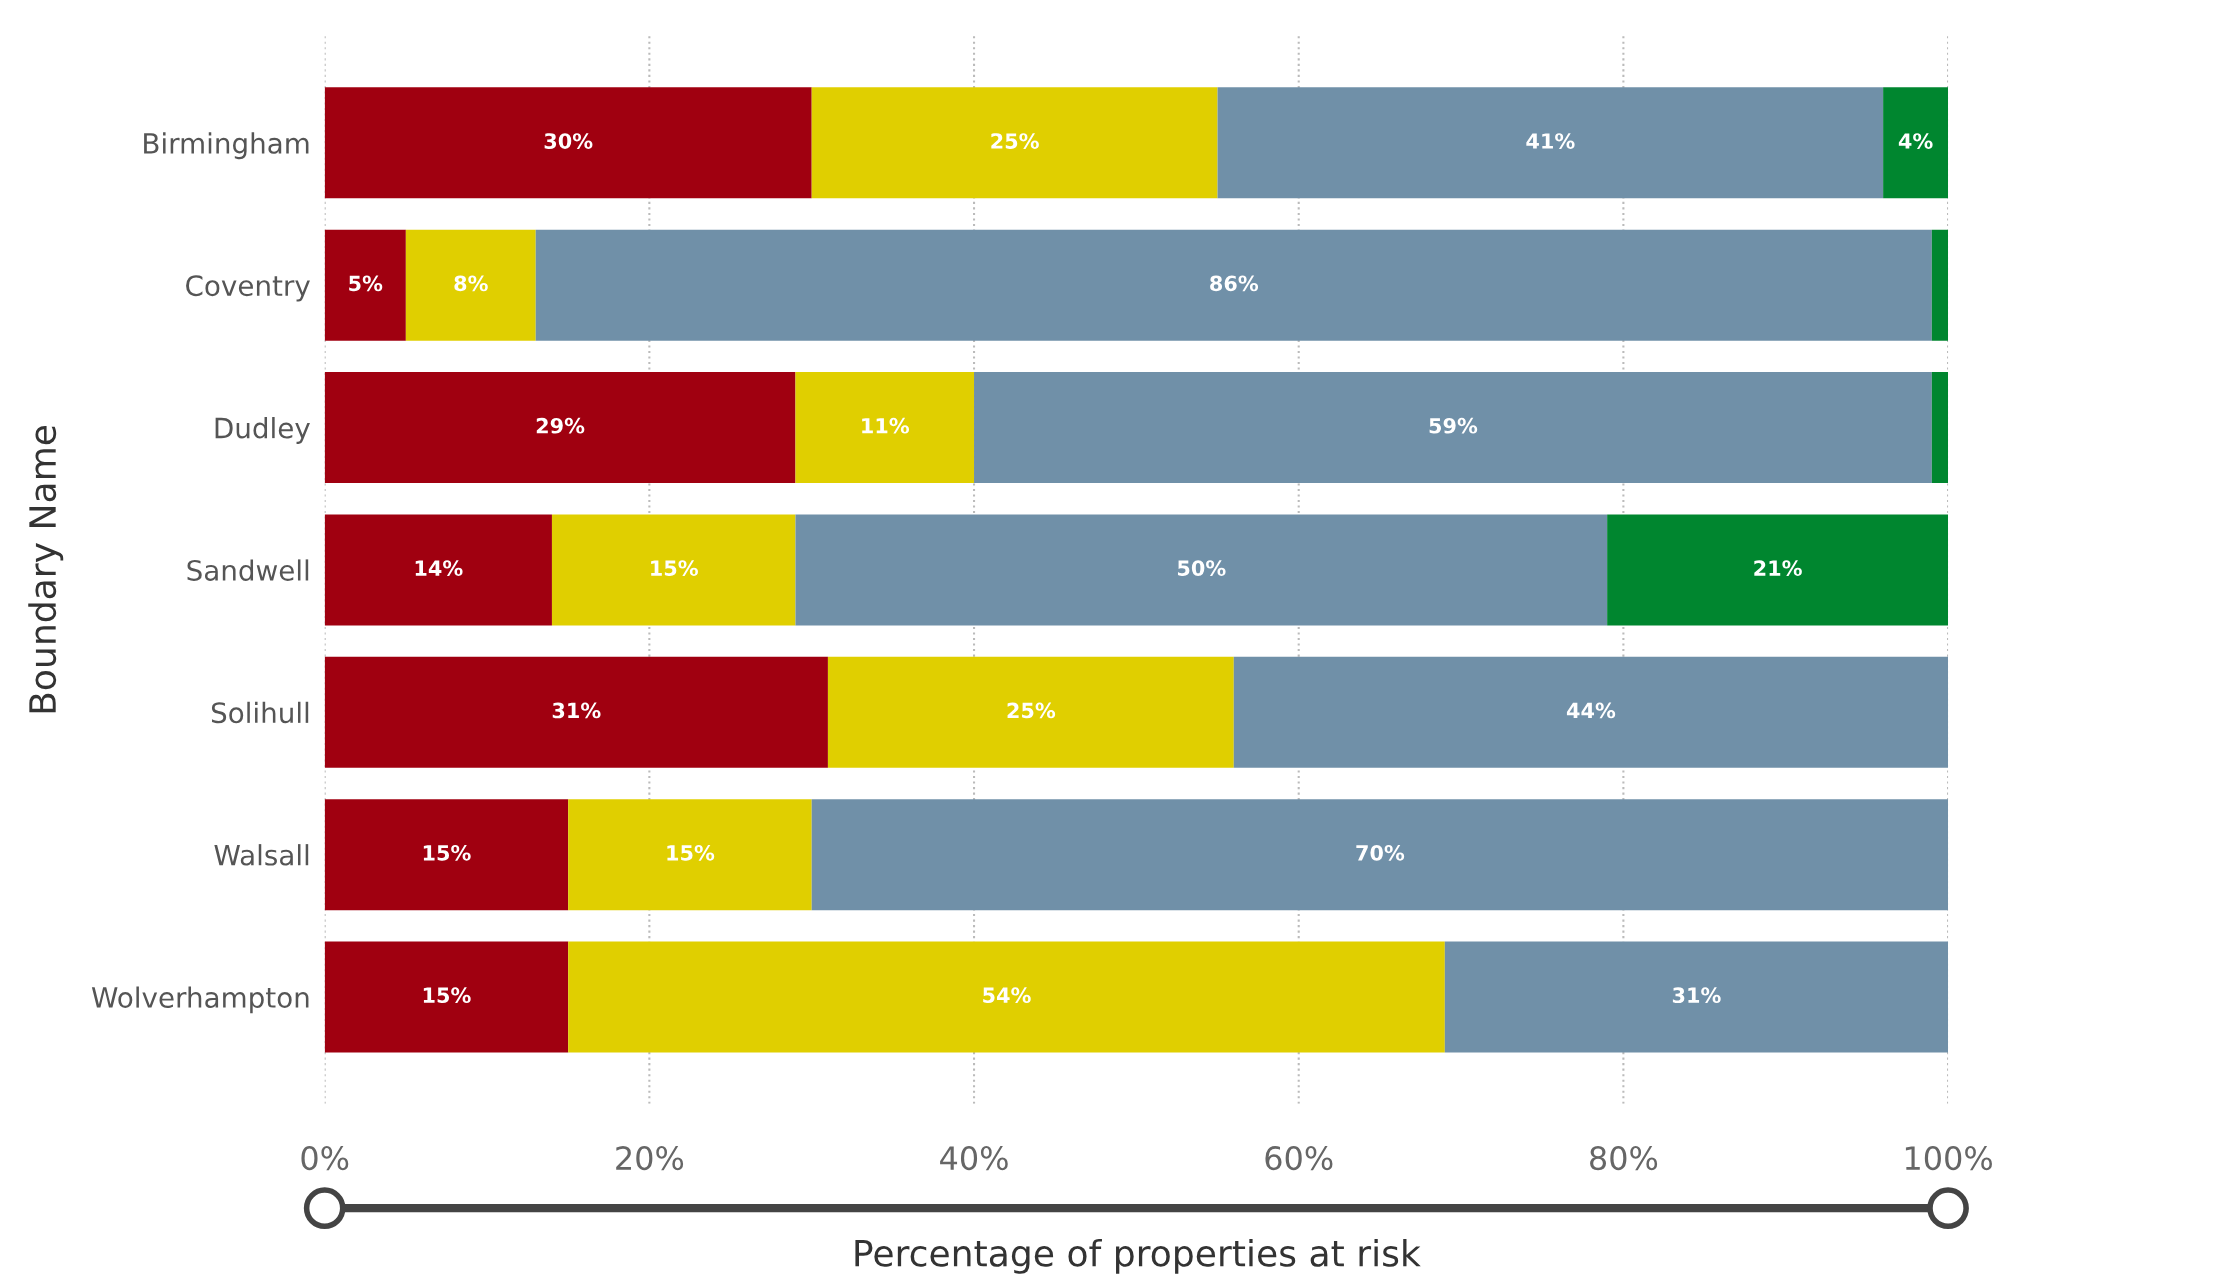 The height and width of the screenshot is (1288, 2233). What do you see at coordinates (1299, 1158) in the screenshot?
I see `x-tick-label: 60%` at bounding box center [1299, 1158].